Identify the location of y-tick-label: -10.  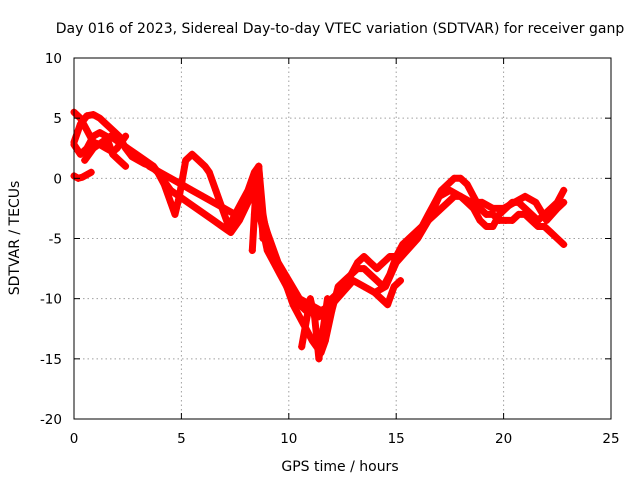
(51, 300).